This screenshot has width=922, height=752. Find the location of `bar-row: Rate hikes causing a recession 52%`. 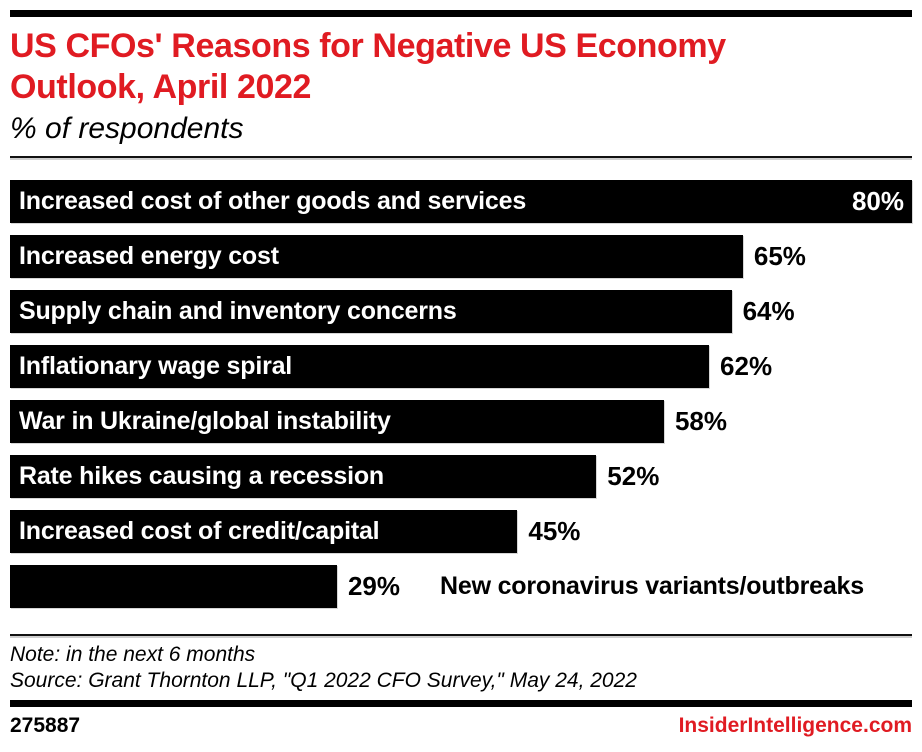

bar-row: Rate hikes causing a recession 52% is located at coordinates (461, 476).